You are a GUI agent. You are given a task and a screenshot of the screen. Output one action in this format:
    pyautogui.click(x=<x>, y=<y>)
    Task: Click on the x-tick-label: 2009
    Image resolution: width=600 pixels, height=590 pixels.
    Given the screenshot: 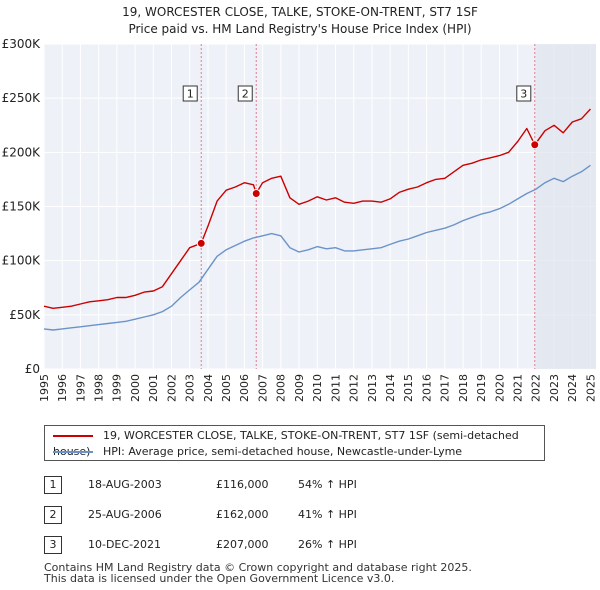 What is the action you would take?
    pyautogui.click(x=299, y=388)
    